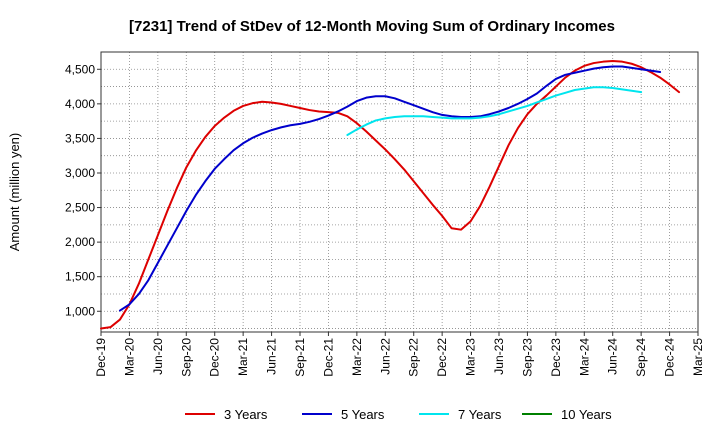  I want to click on x-tick-label: Mar-22, so click(357, 357).